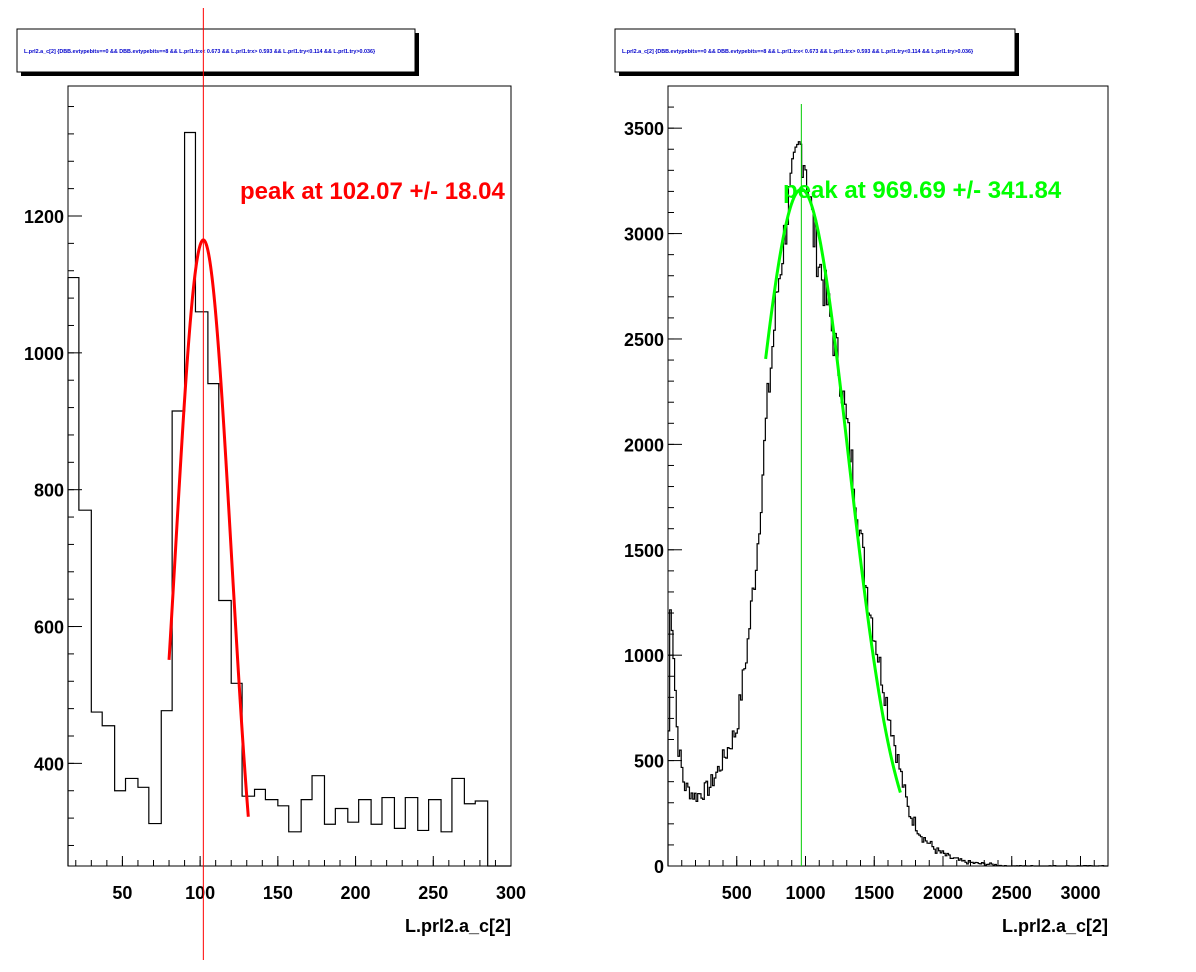  I want to click on left-fit-line, so click(208, 527).